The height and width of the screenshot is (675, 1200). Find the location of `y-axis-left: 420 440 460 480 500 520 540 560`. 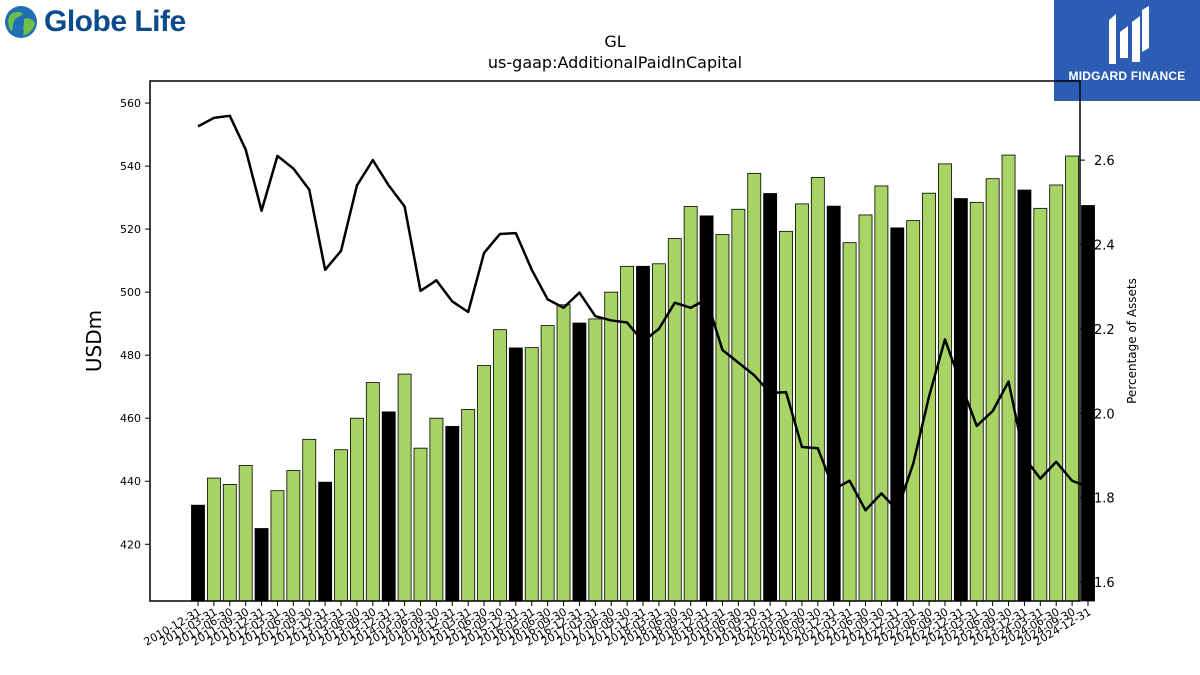

y-axis-left: 420 440 460 480 500 520 540 560 is located at coordinates (135, 324).